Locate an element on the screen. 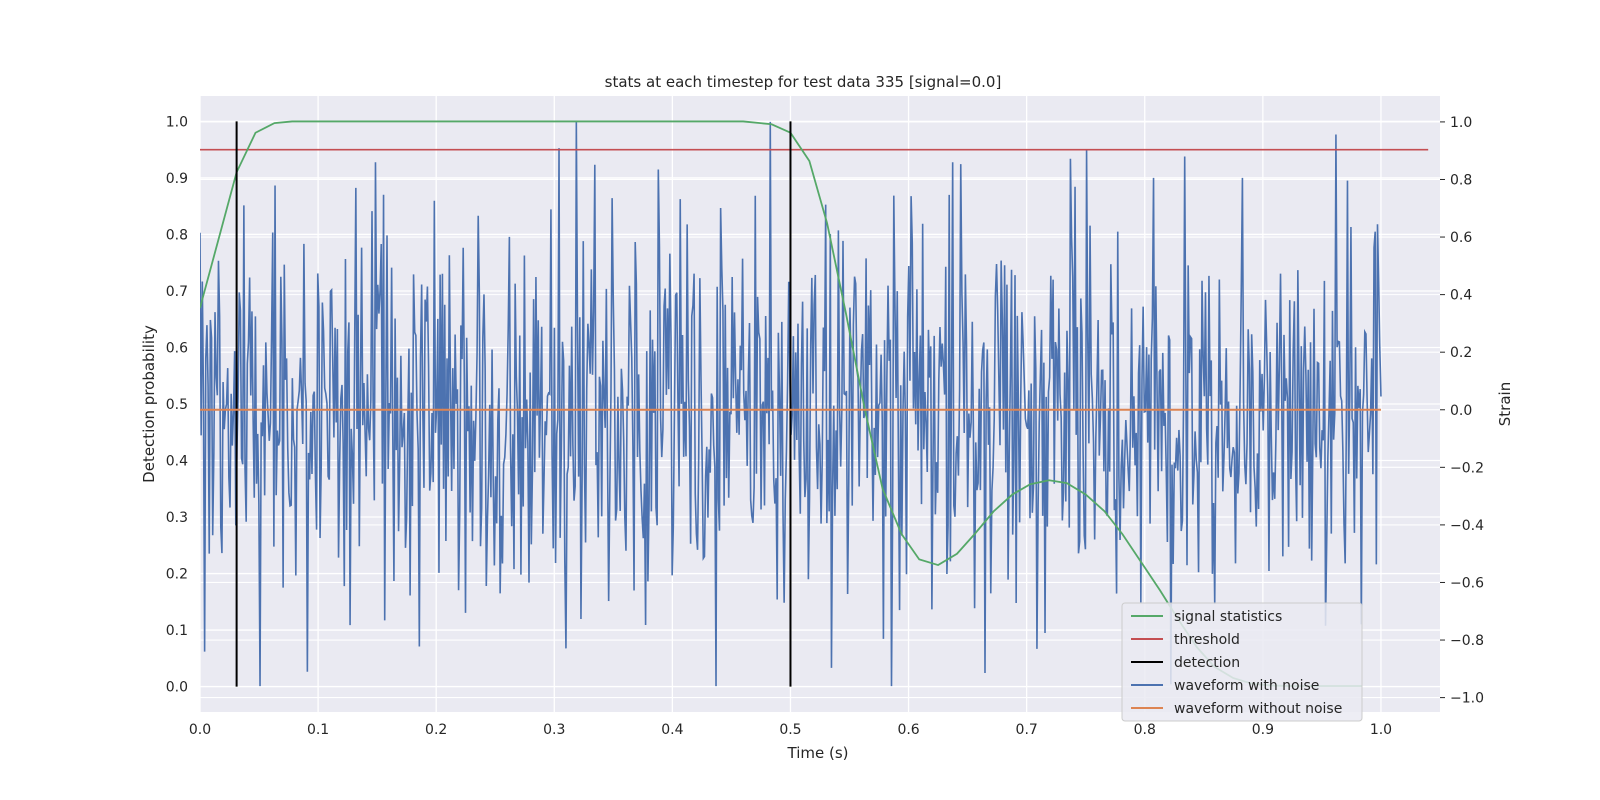 The width and height of the screenshot is (1600, 800). right-tick-label: −0.2 is located at coordinates (1467, 468).